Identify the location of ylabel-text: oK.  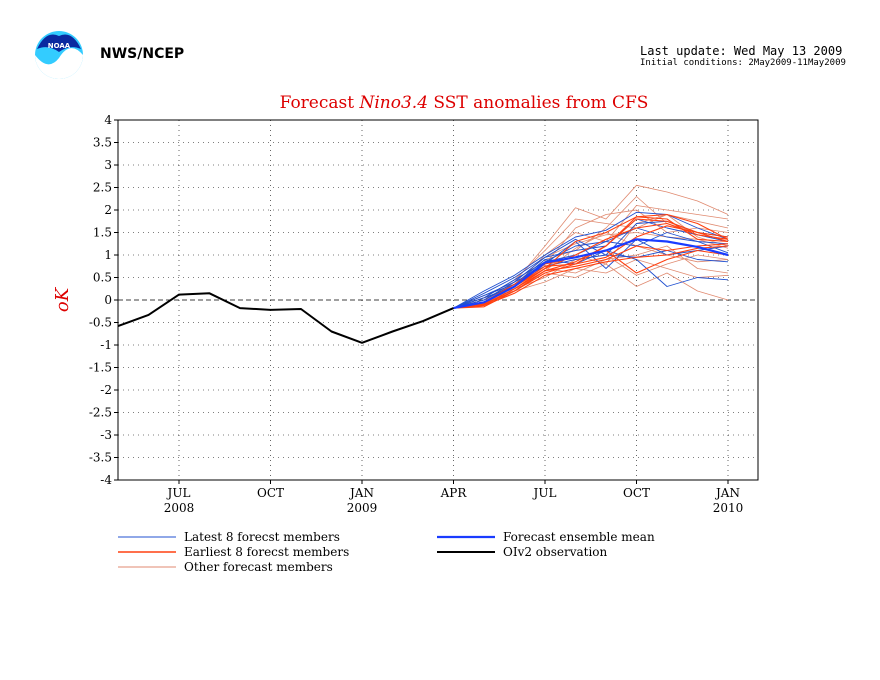
(62, 299).